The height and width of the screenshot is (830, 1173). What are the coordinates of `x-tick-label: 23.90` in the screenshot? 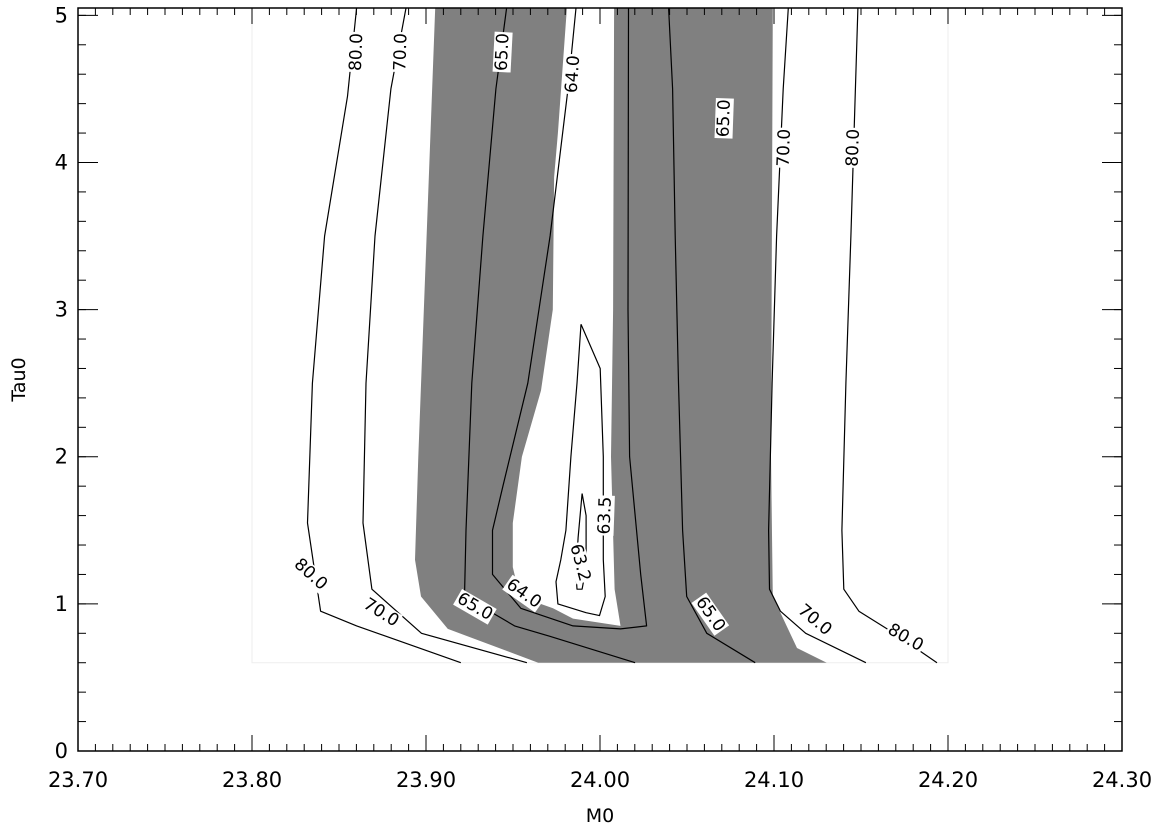 It's located at (426, 780).